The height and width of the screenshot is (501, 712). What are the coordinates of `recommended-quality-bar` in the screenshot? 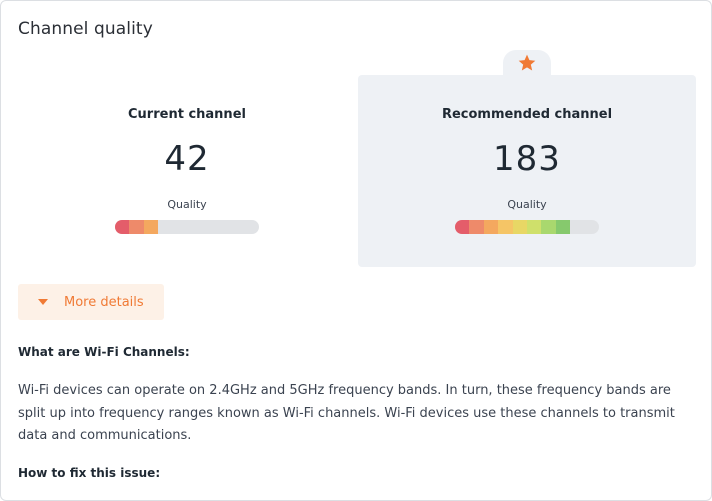 It's located at (527, 227).